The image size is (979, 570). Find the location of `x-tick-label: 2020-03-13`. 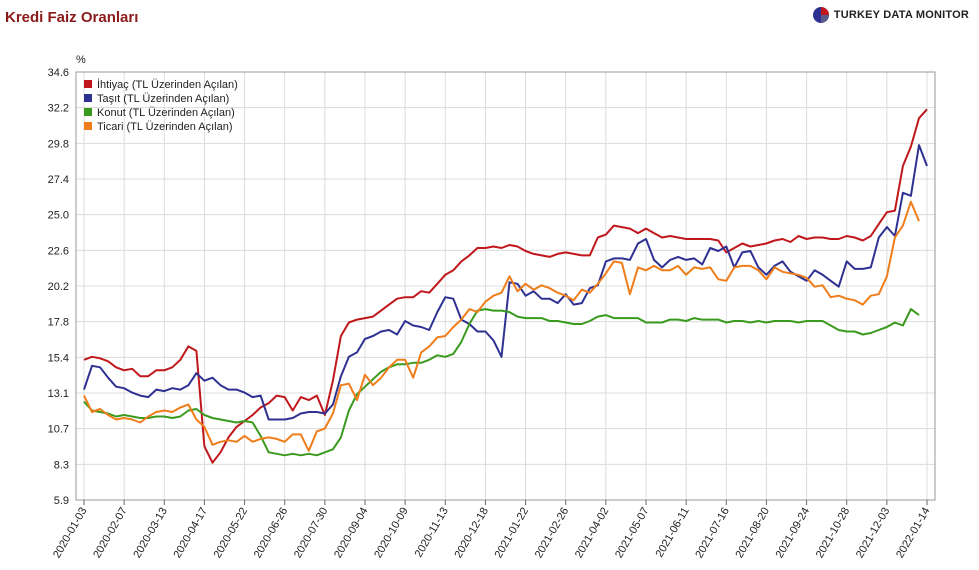

x-tick-label: 2020-03-13 is located at coordinates (150, 533).